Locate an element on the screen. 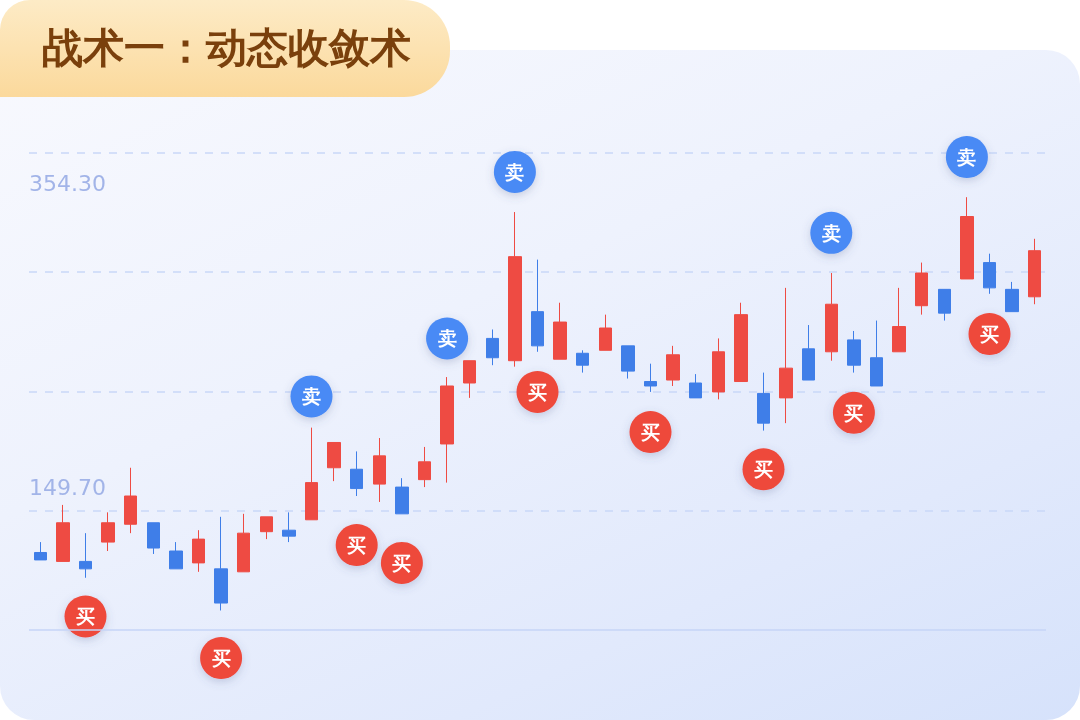  y-tick-label: 149.70 is located at coordinates (67, 488).